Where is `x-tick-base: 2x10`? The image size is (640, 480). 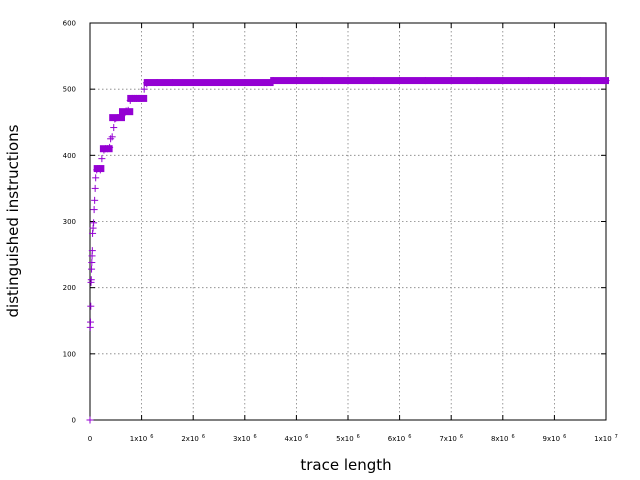
x-tick-base: 2x10 is located at coordinates (190, 439).